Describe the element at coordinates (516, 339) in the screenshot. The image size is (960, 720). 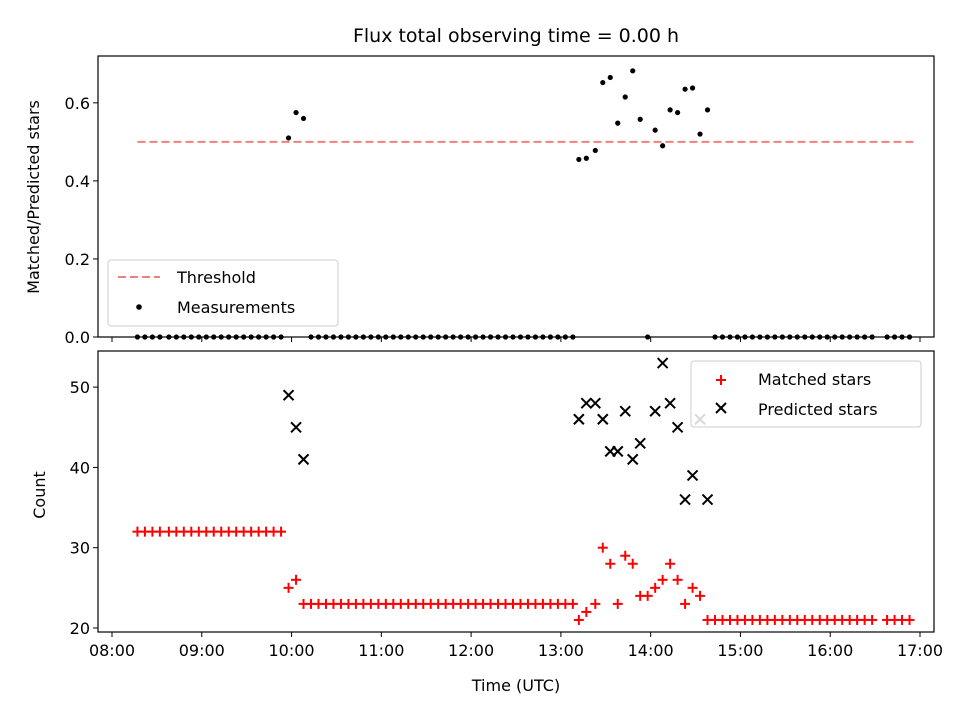
I see `top-x-axis` at that location.